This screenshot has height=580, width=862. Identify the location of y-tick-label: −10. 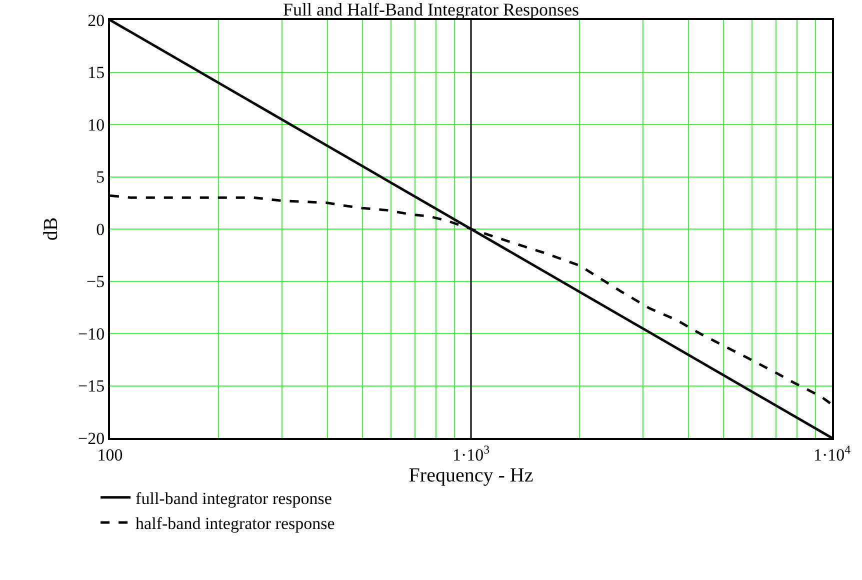
(91, 334).